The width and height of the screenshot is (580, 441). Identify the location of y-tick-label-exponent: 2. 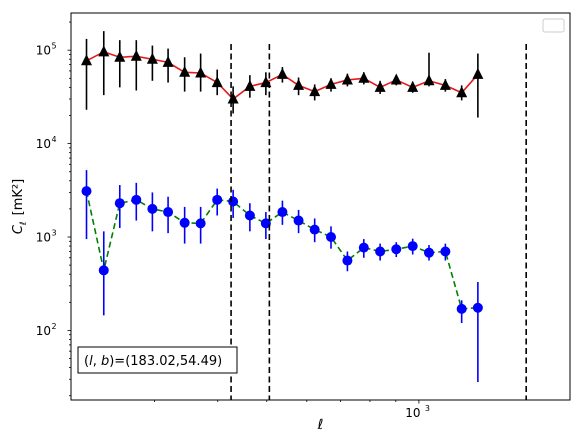
(54, 326).